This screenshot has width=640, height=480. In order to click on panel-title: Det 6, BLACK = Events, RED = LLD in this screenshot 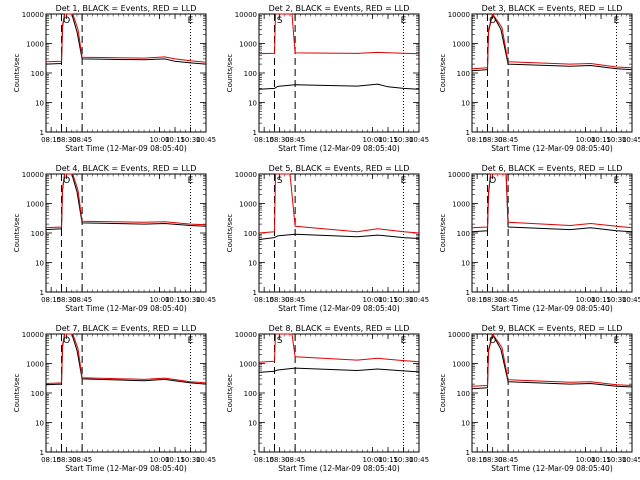, I will do `click(552, 168)`.